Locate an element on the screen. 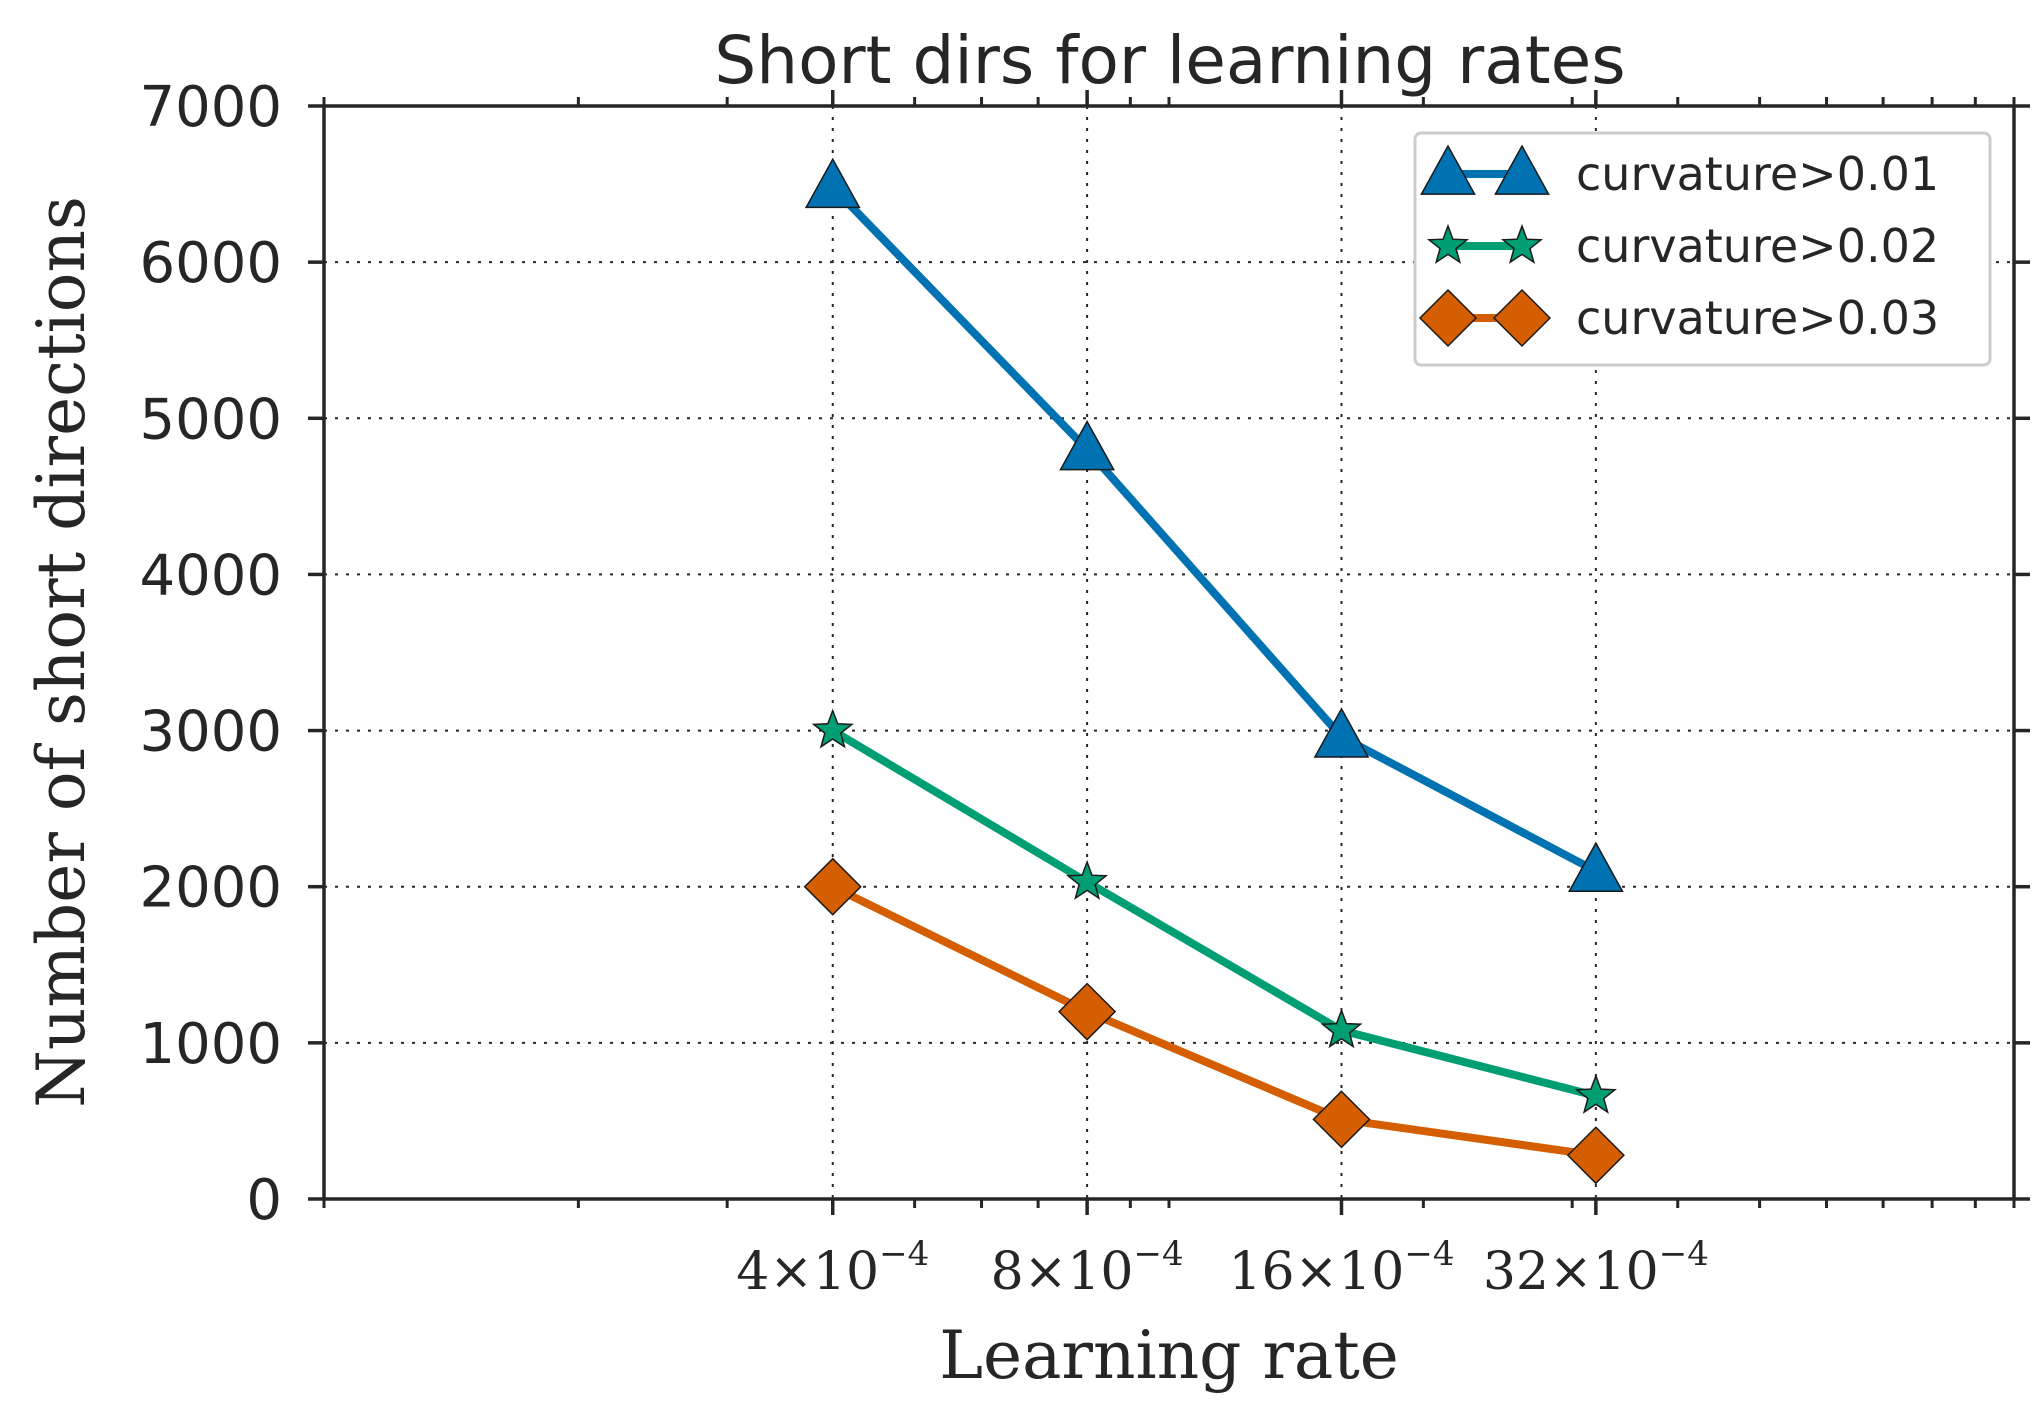 The image size is (2044, 1423). y-tick-label: 0 is located at coordinates (264, 1200).